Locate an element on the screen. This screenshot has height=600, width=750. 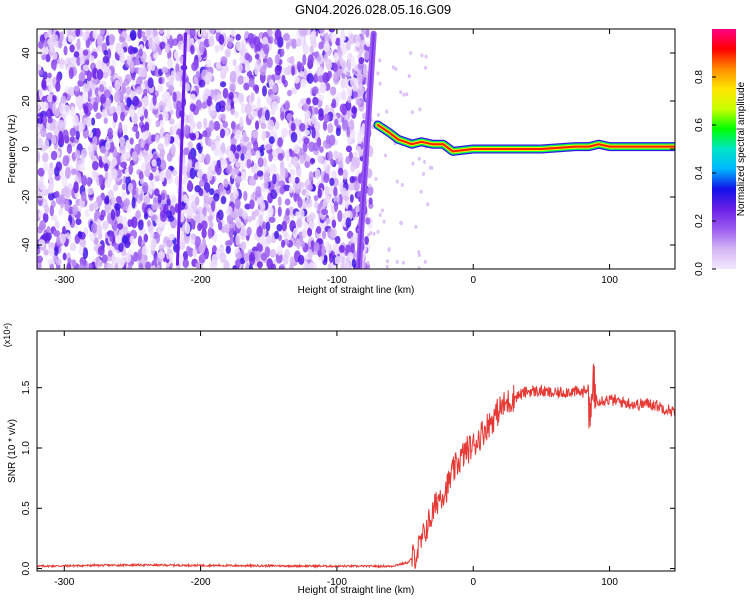
spectrogram-x-tick-label: 100 is located at coordinates (609, 280).